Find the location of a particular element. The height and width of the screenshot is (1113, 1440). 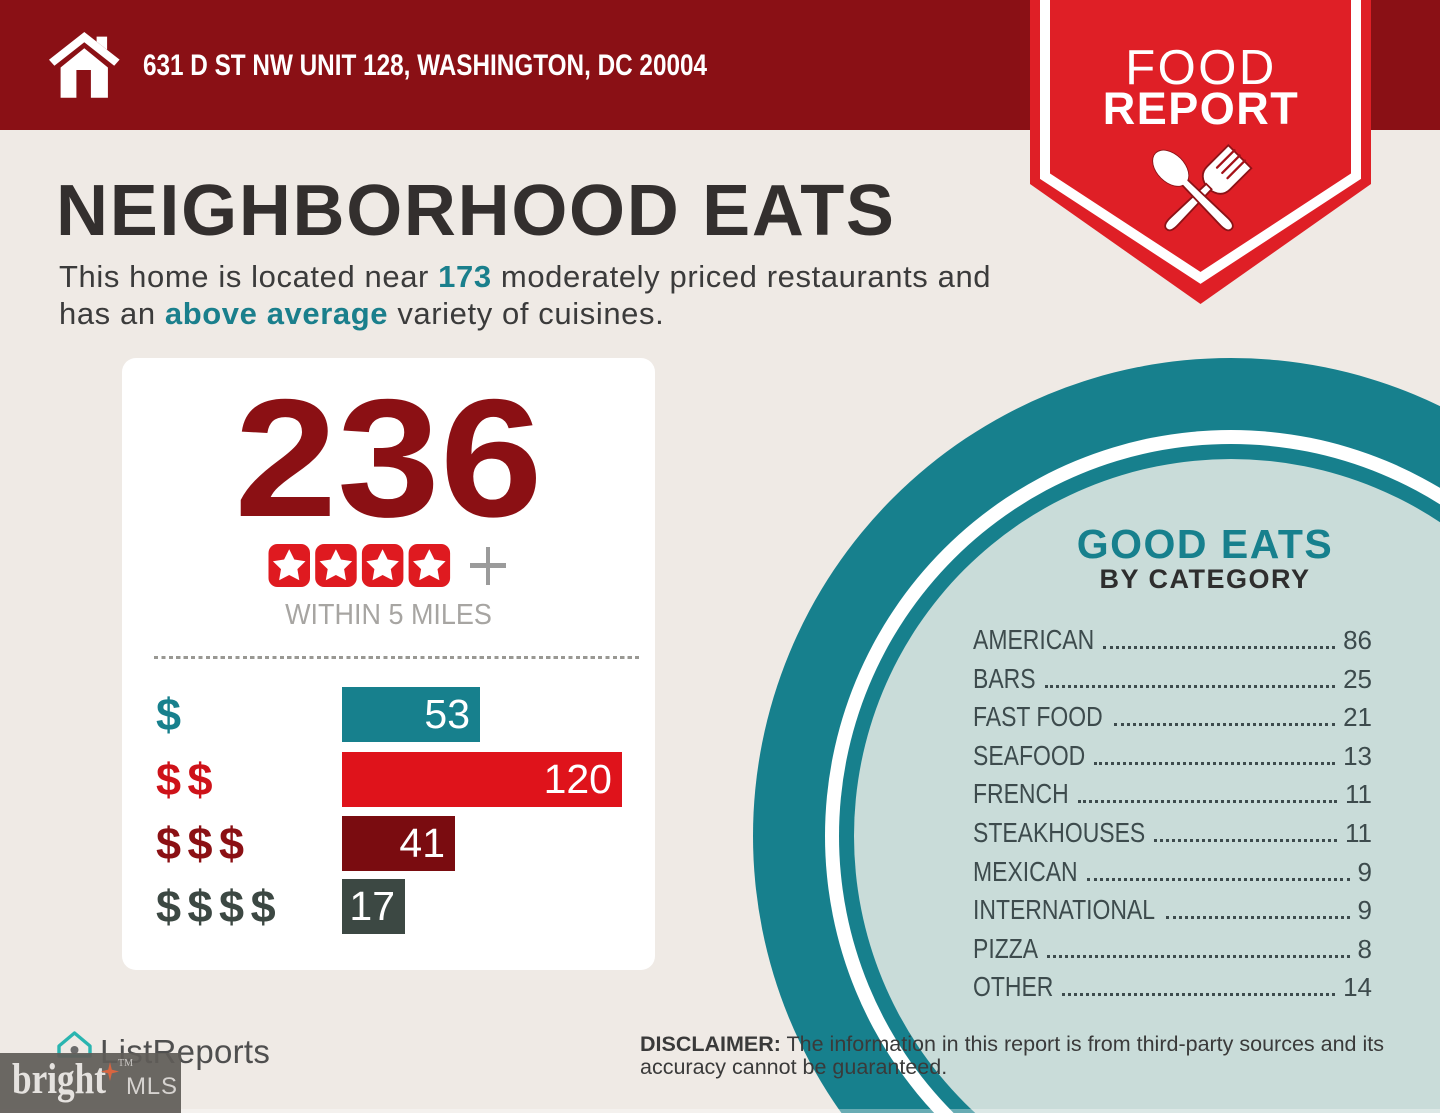

svg-text: REPORT is located at coordinates (1201, 108).